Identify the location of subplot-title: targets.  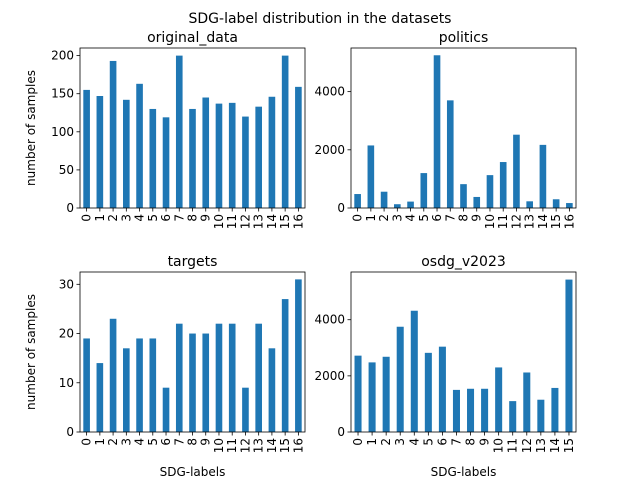
(193, 262).